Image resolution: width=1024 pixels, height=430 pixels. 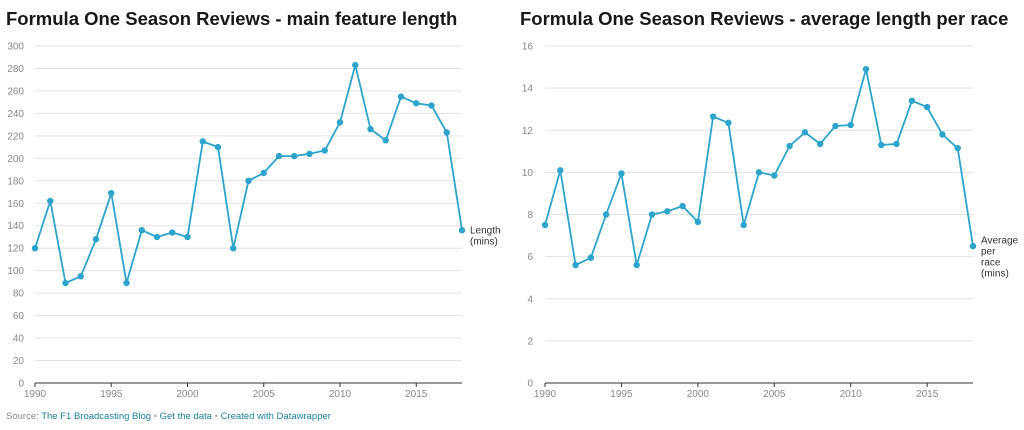 What do you see at coordinates (19, 339) in the screenshot?
I see `y-tick-label: 40` at bounding box center [19, 339].